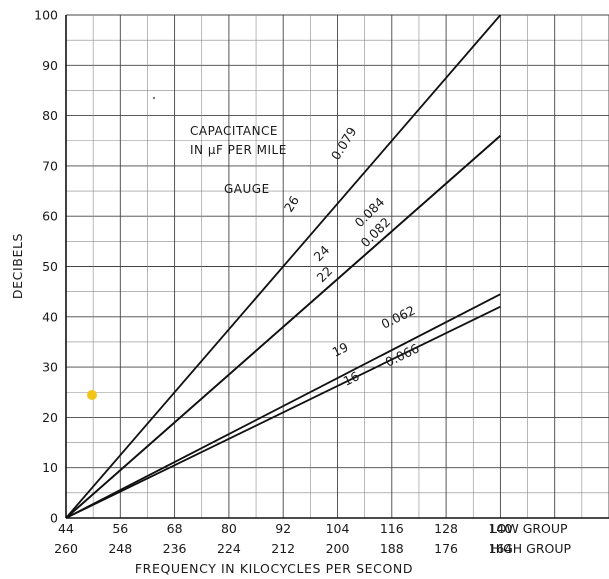 This screenshot has height=579, width=609. What do you see at coordinates (398, 317) in the screenshot?
I see `label-cap-0062: 0.062` at bounding box center [398, 317].